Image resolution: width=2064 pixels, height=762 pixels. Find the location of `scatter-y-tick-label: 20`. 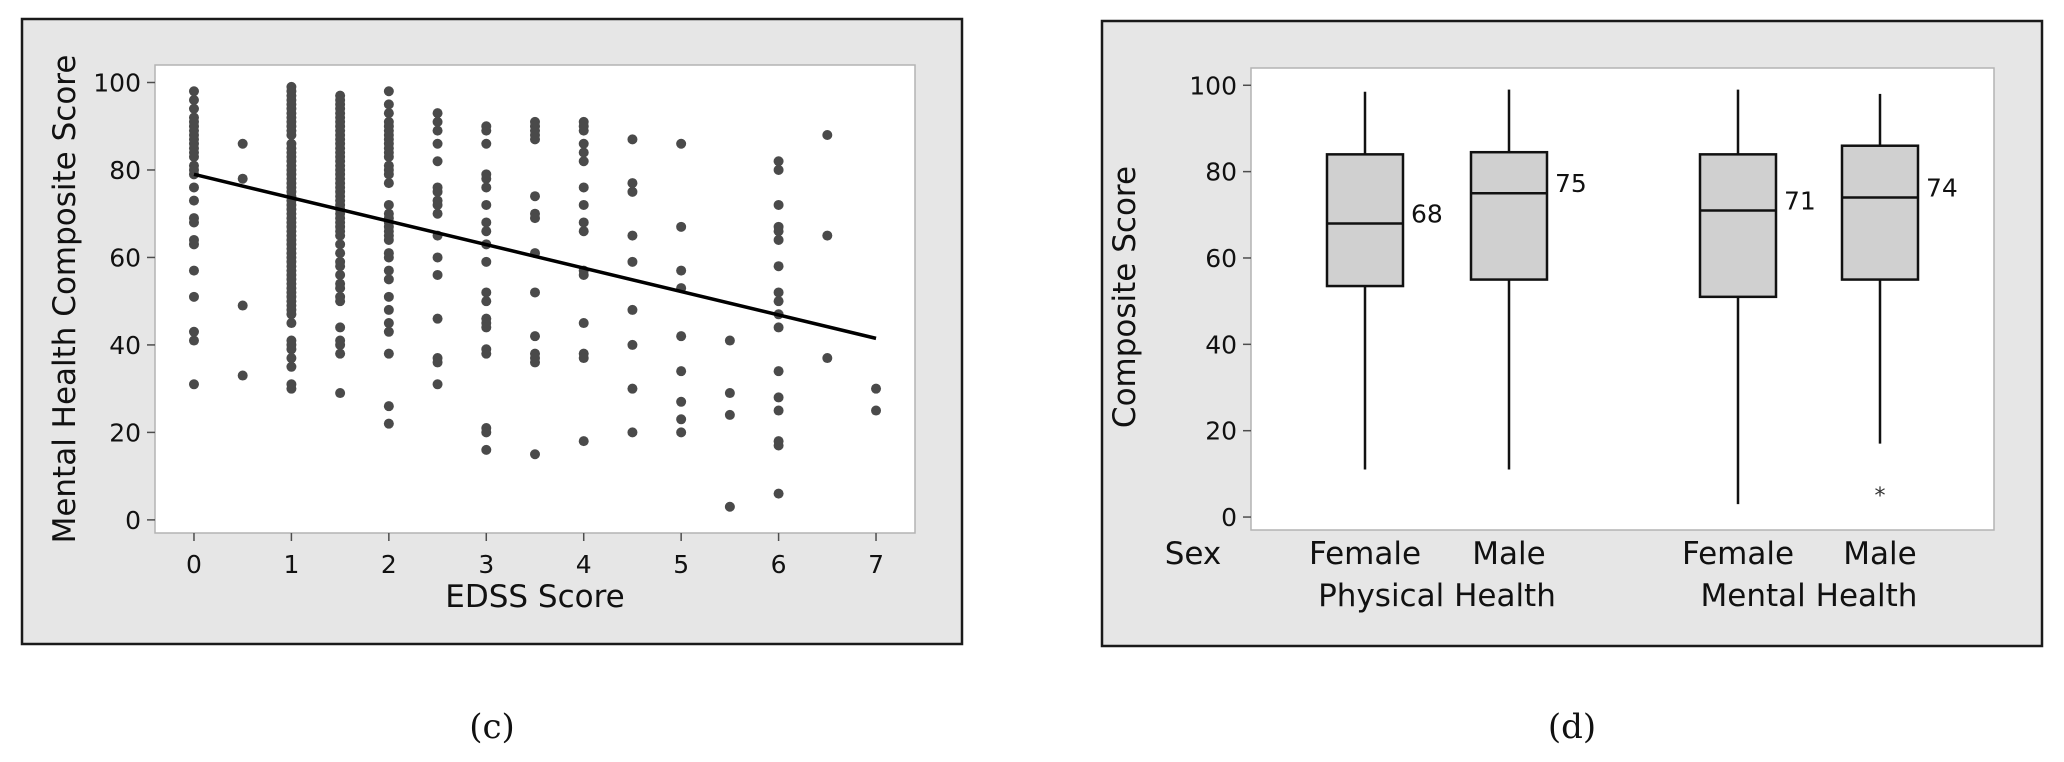

scatter-y-tick-label: 20 is located at coordinates (125, 432).